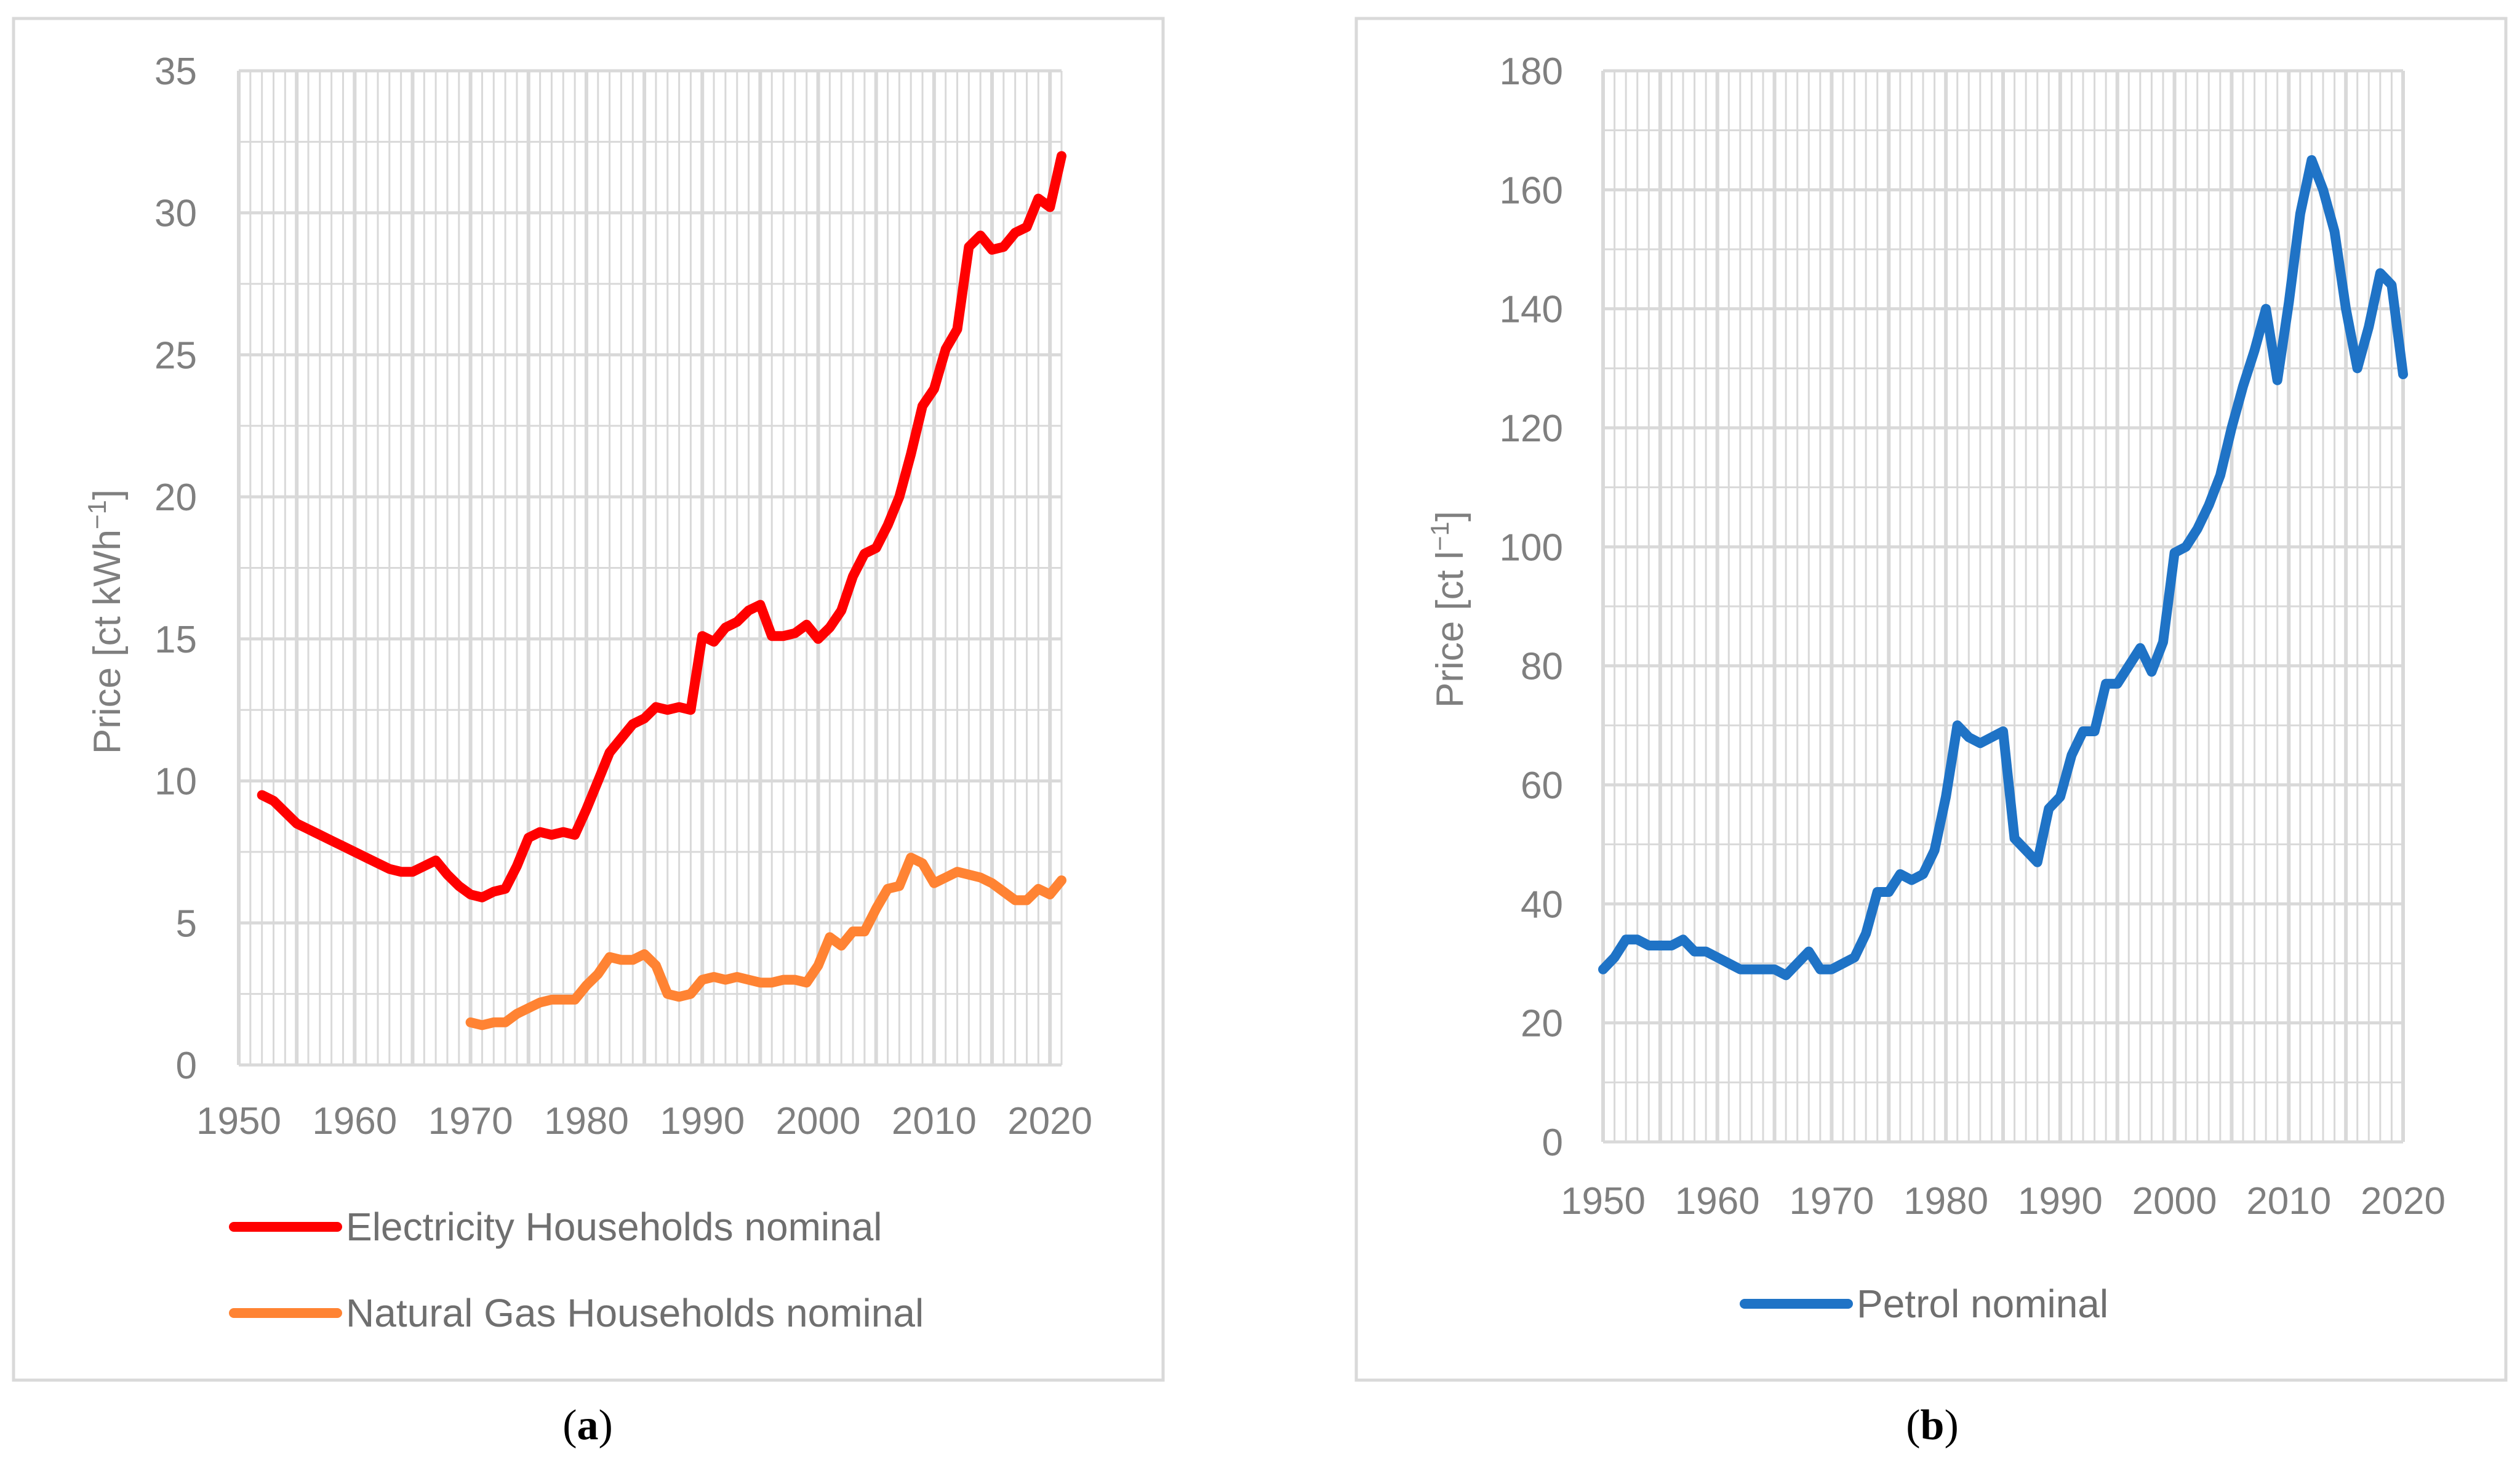 This screenshot has width=2520, height=1462. Describe the element at coordinates (587, 1425) in the screenshot. I see `panel-a-caption: (a)` at that location.